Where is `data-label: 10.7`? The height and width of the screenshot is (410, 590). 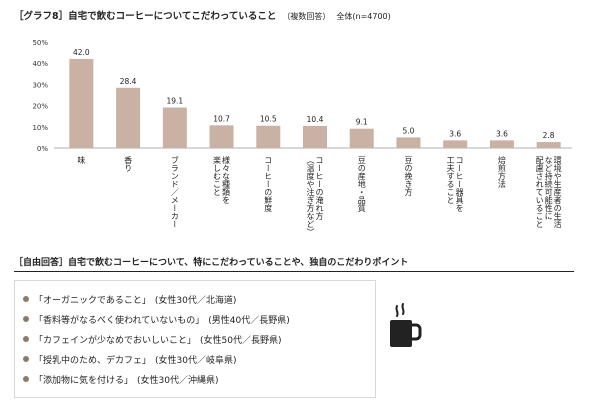
data-label: 10.7 is located at coordinates (221, 118).